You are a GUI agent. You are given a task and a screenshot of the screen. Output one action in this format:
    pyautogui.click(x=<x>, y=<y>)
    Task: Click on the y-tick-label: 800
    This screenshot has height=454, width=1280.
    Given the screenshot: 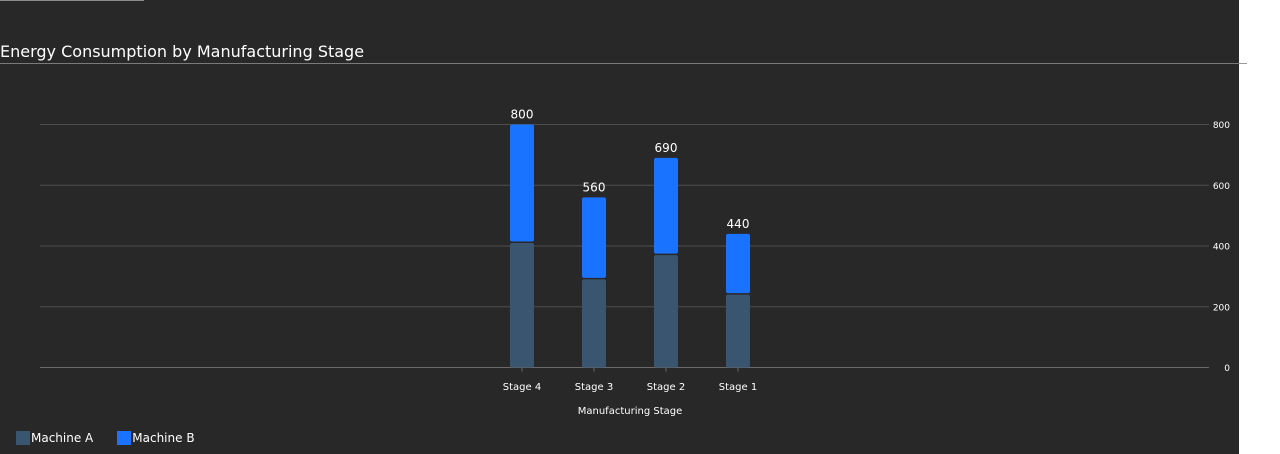 What is the action you would take?
    pyautogui.click(x=1221, y=126)
    